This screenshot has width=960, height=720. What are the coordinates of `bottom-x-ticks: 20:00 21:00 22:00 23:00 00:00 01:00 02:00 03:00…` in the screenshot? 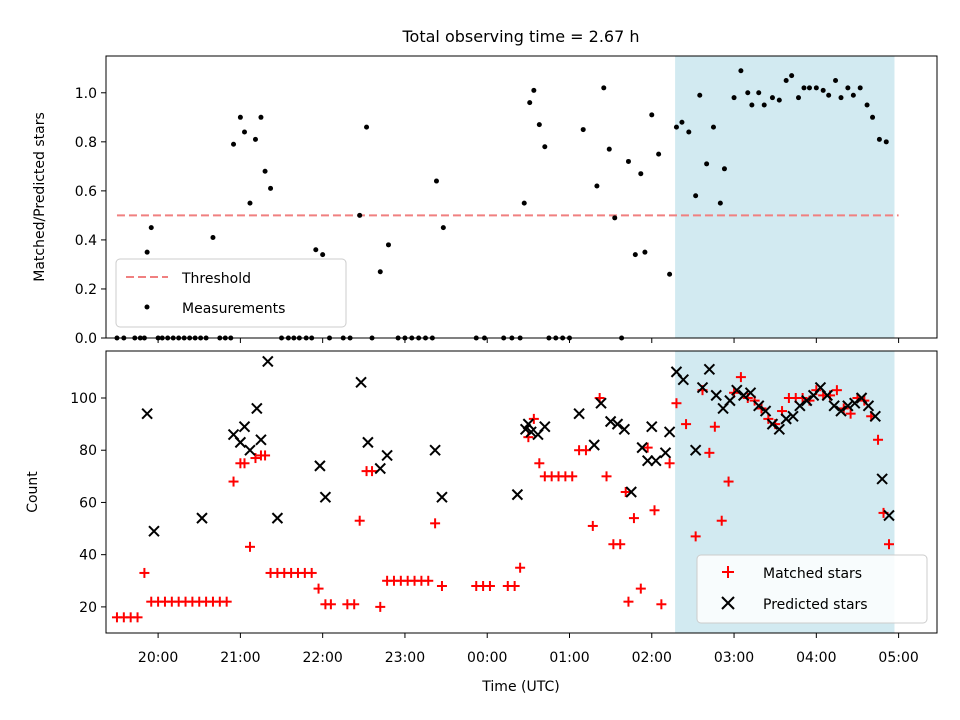 It's located at (528, 649).